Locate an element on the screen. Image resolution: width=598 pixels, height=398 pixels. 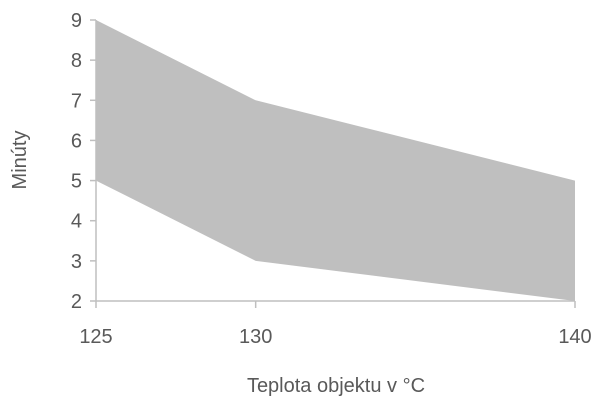
y-tick-label: 5 is located at coordinates (76, 182).